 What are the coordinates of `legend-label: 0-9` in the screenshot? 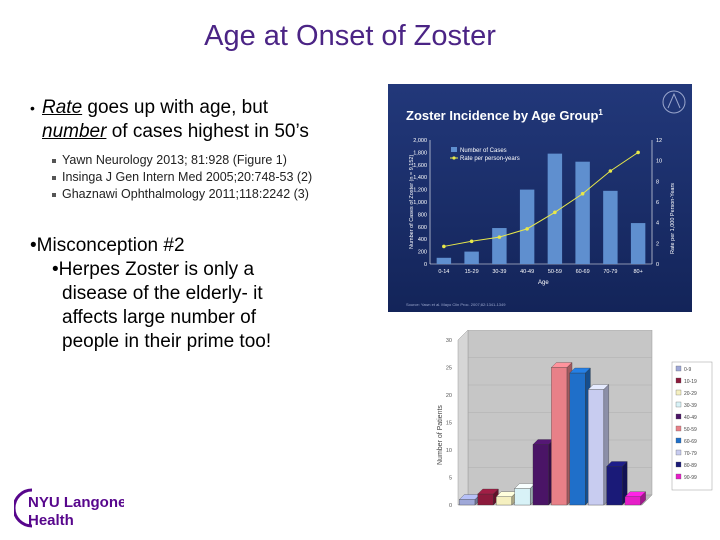 It's located at (687, 370).